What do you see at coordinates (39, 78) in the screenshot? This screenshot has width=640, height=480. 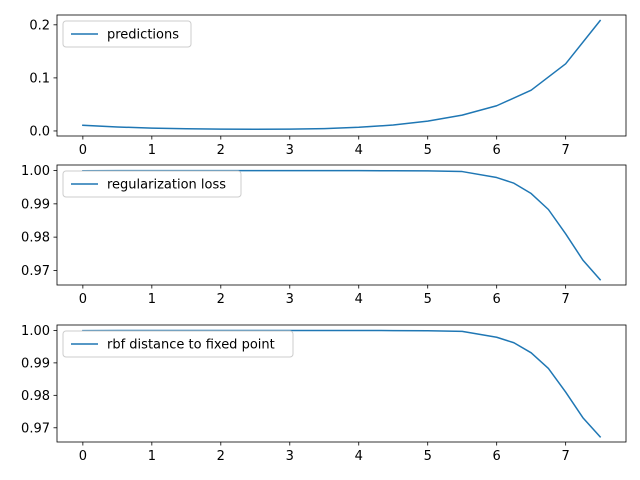 I see `y-tick-label: 0.1` at bounding box center [39, 78].